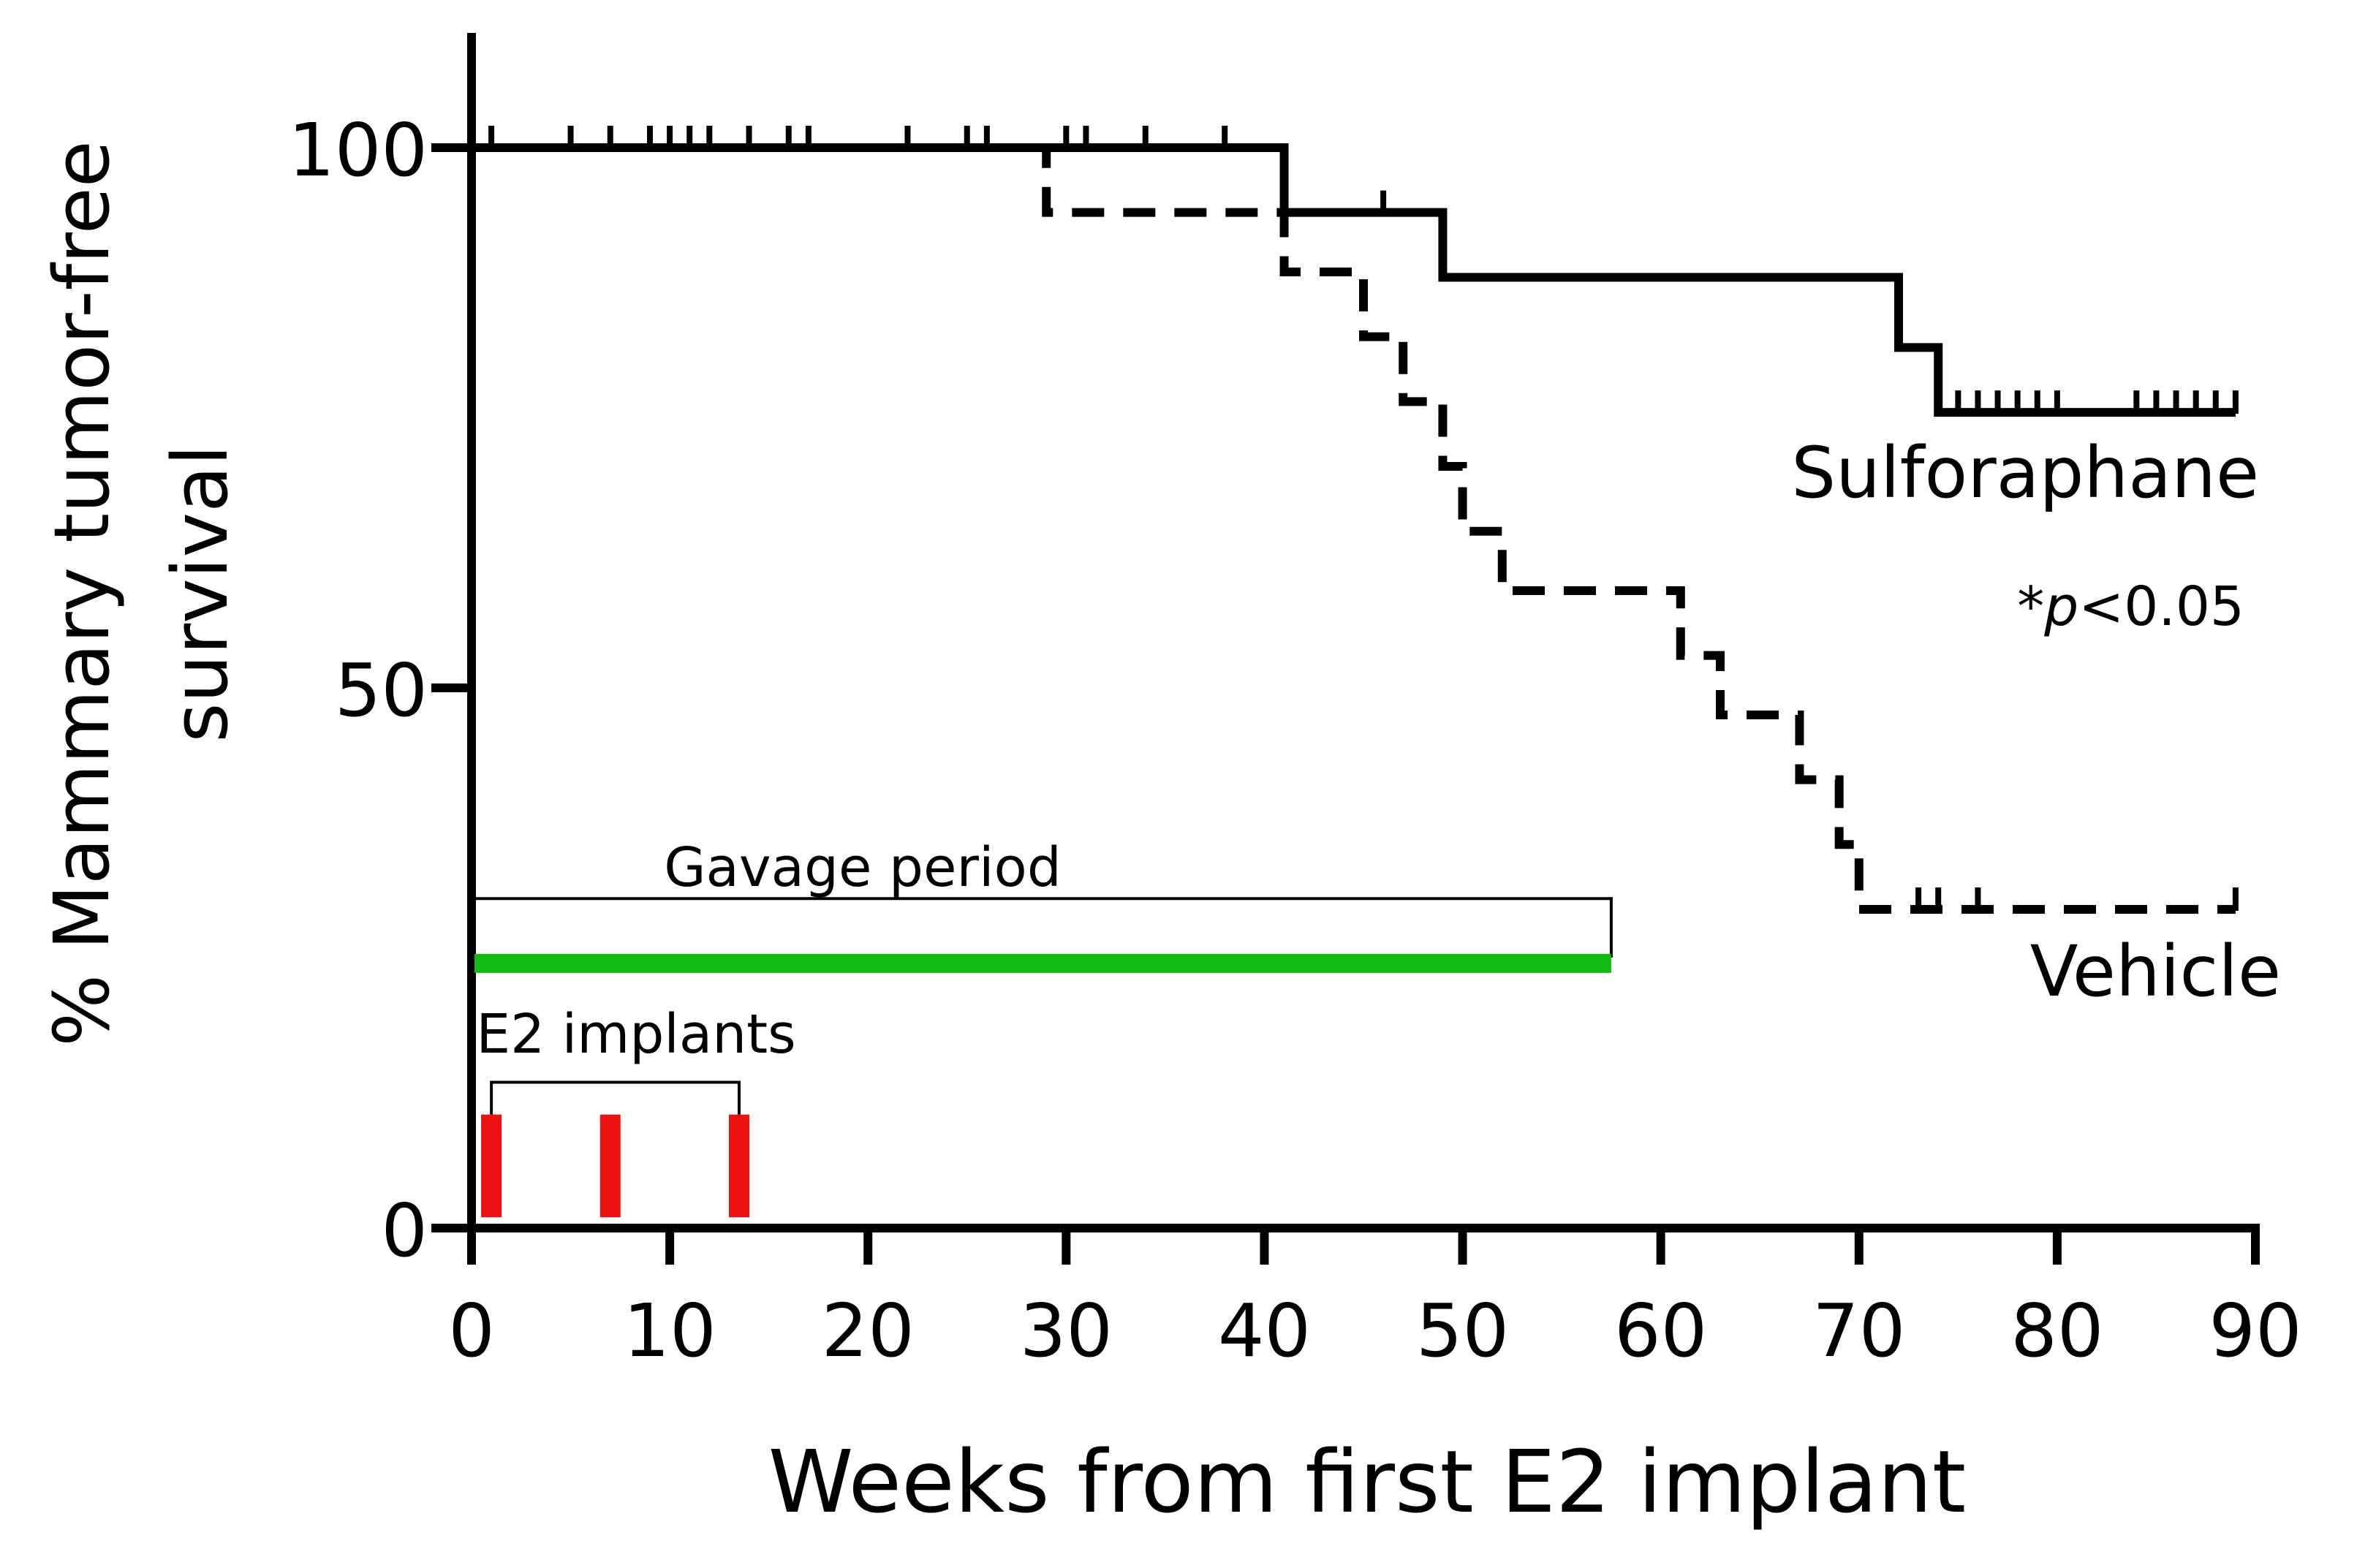 This screenshot has width=2357, height=1568. I want to click on x-tick-label: 10, so click(669, 1331).